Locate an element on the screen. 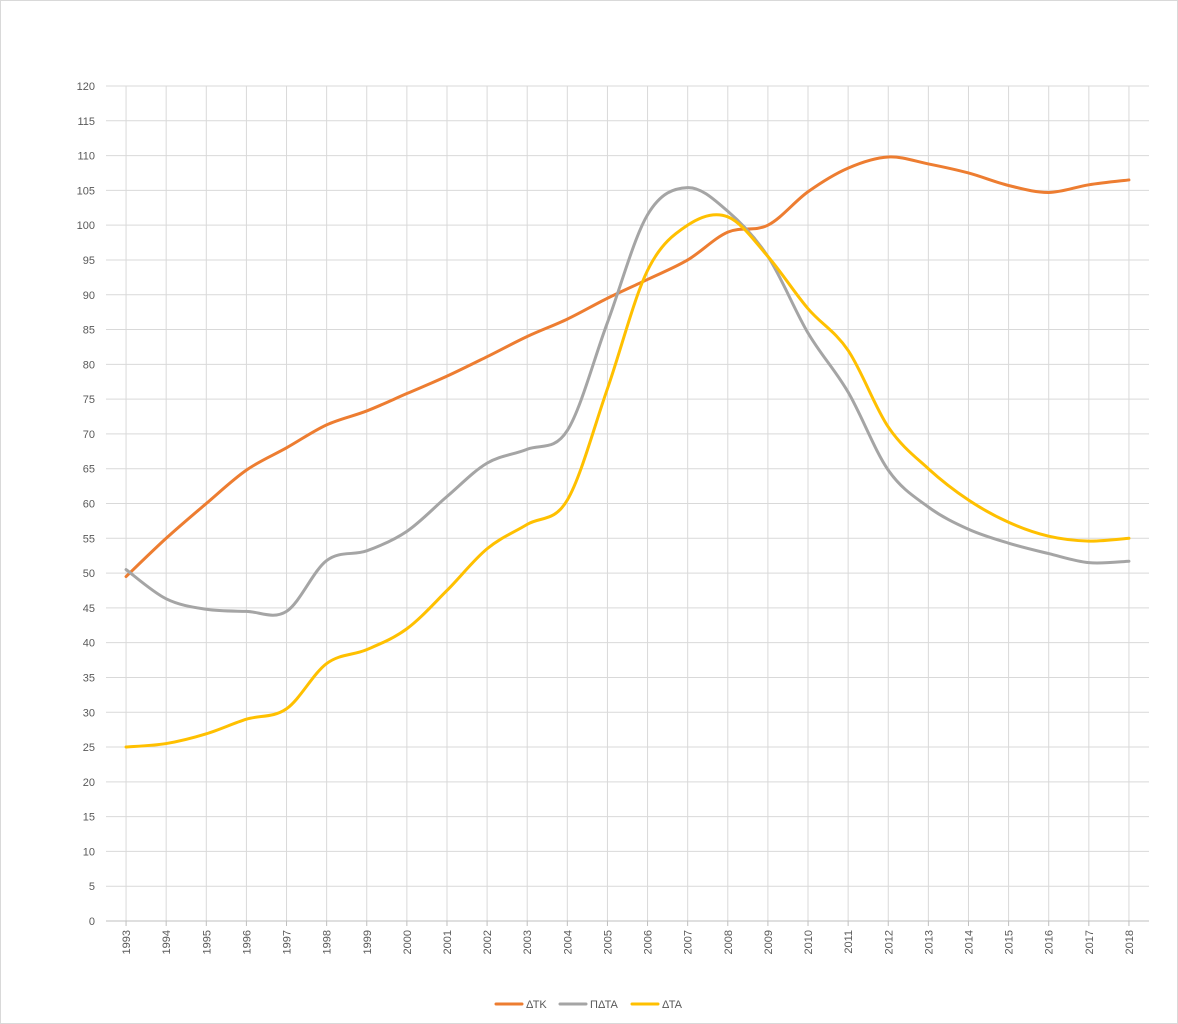 This screenshot has height=1024, width=1178. y-tick-label: 100 is located at coordinates (86, 226).